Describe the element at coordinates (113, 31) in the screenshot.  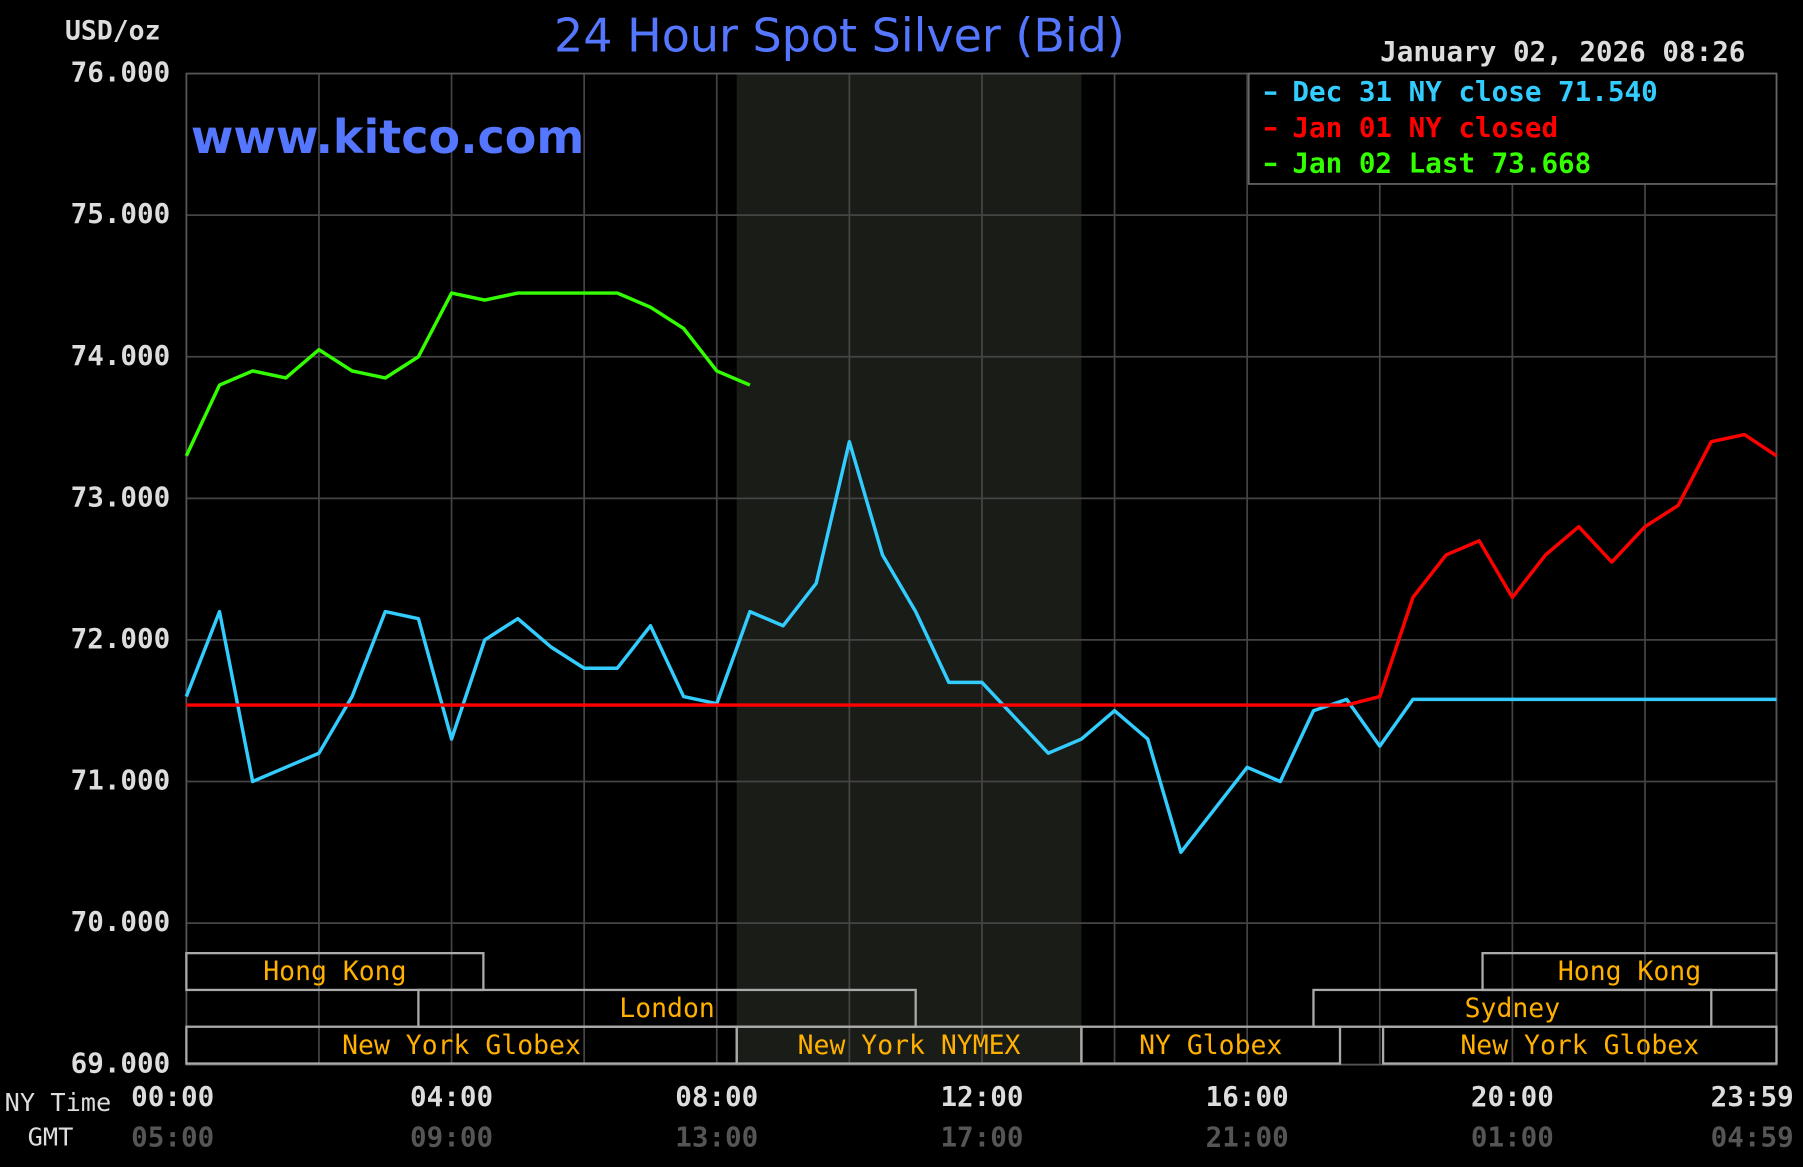
I see `y-axis-label: USD/oz` at that location.